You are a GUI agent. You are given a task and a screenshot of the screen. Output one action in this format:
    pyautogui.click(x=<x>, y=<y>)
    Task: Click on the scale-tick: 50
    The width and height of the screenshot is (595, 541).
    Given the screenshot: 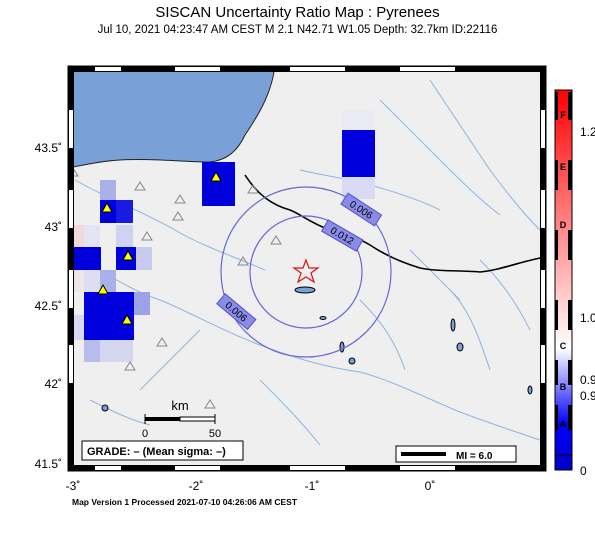 What is the action you would take?
    pyautogui.click(x=215, y=434)
    